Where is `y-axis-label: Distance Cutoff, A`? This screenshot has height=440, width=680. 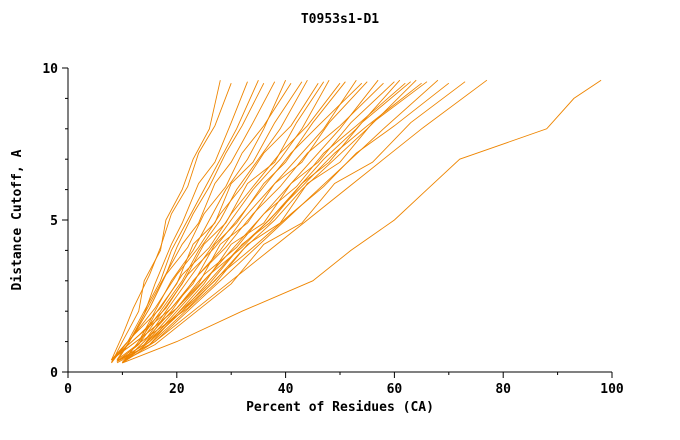 y-axis-label: Distance Cutoff, A is located at coordinates (17, 220).